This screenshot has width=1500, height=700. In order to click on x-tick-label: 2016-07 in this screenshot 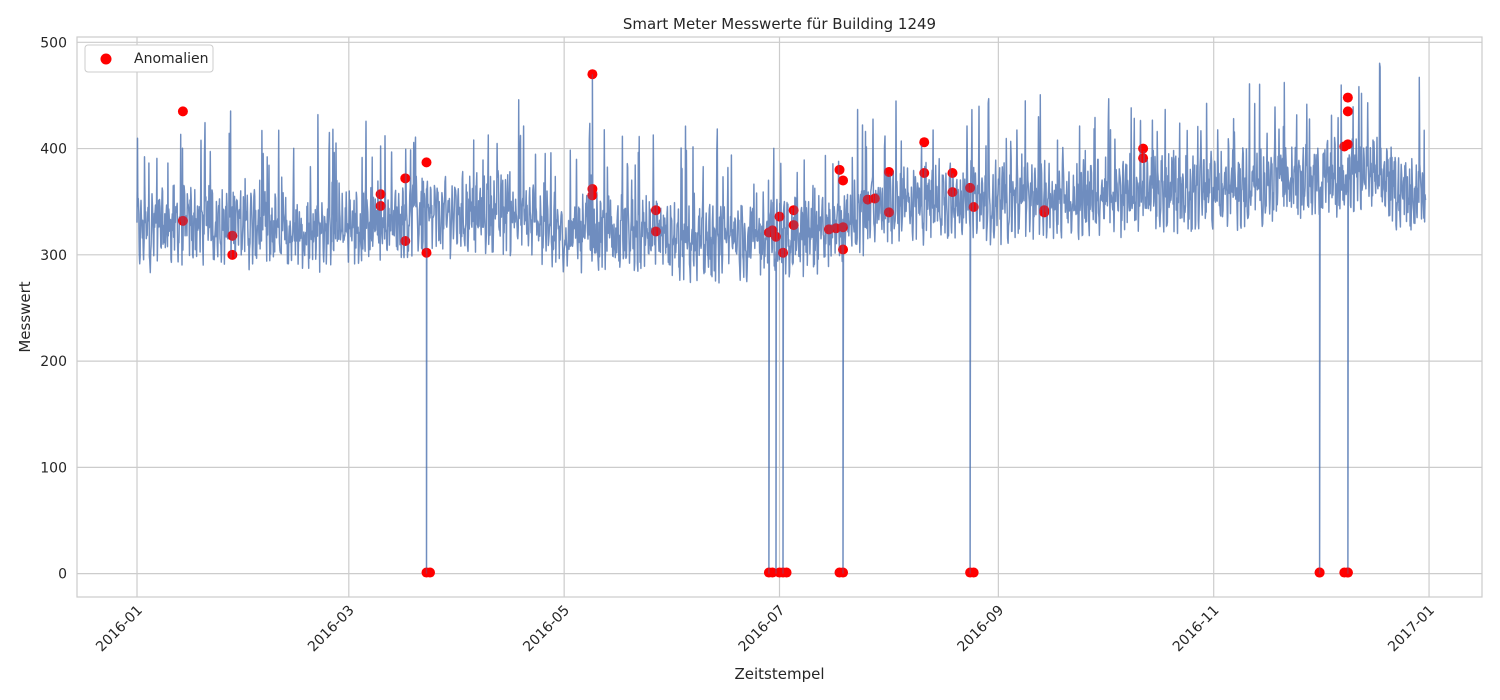, I will do `click(762, 629)`.